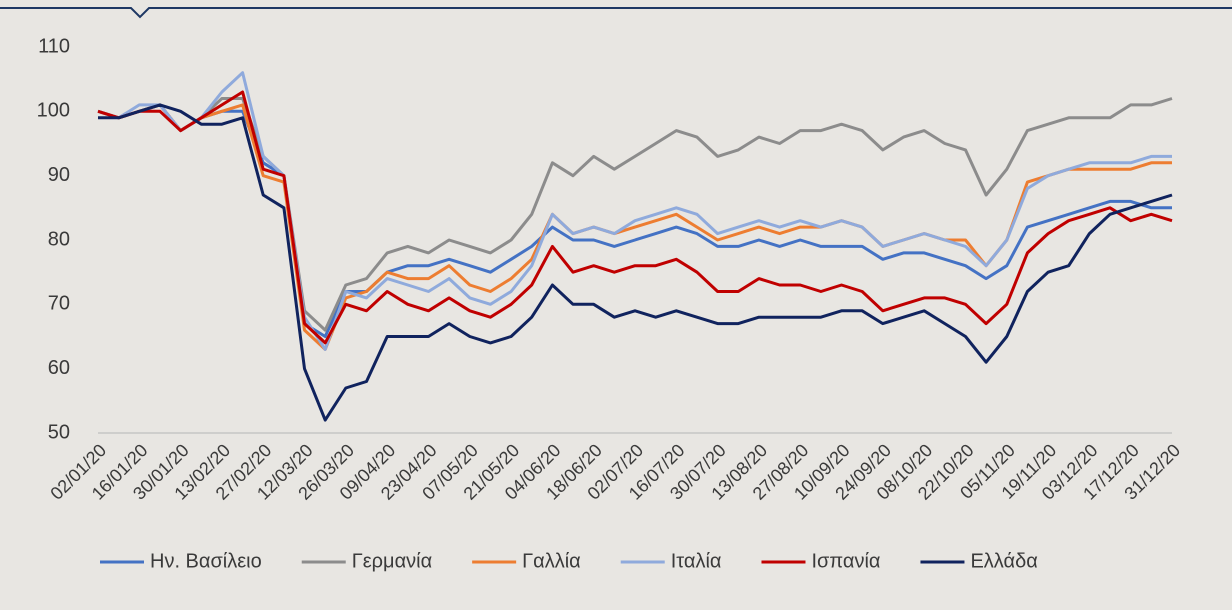  Describe the element at coordinates (616, 13) in the screenshot. I see `header-rule` at that location.